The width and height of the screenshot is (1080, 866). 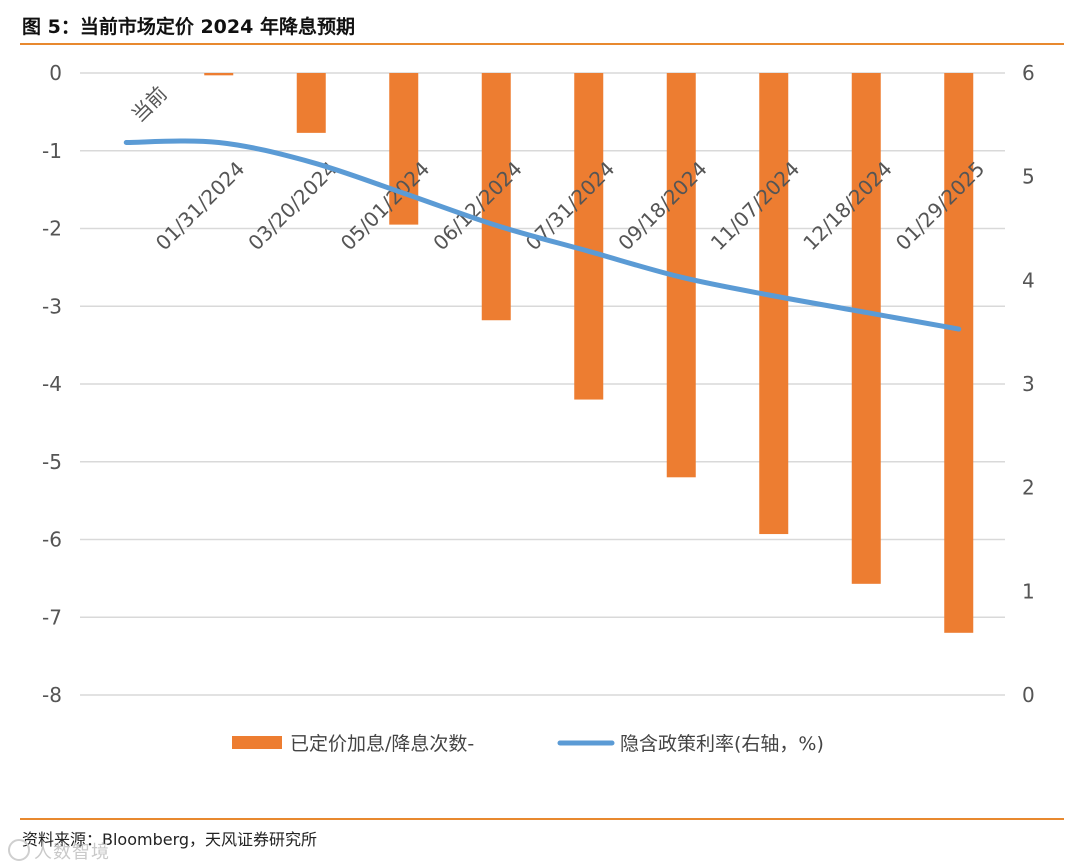 I want to click on bottom-rule, so click(x=542, y=819).